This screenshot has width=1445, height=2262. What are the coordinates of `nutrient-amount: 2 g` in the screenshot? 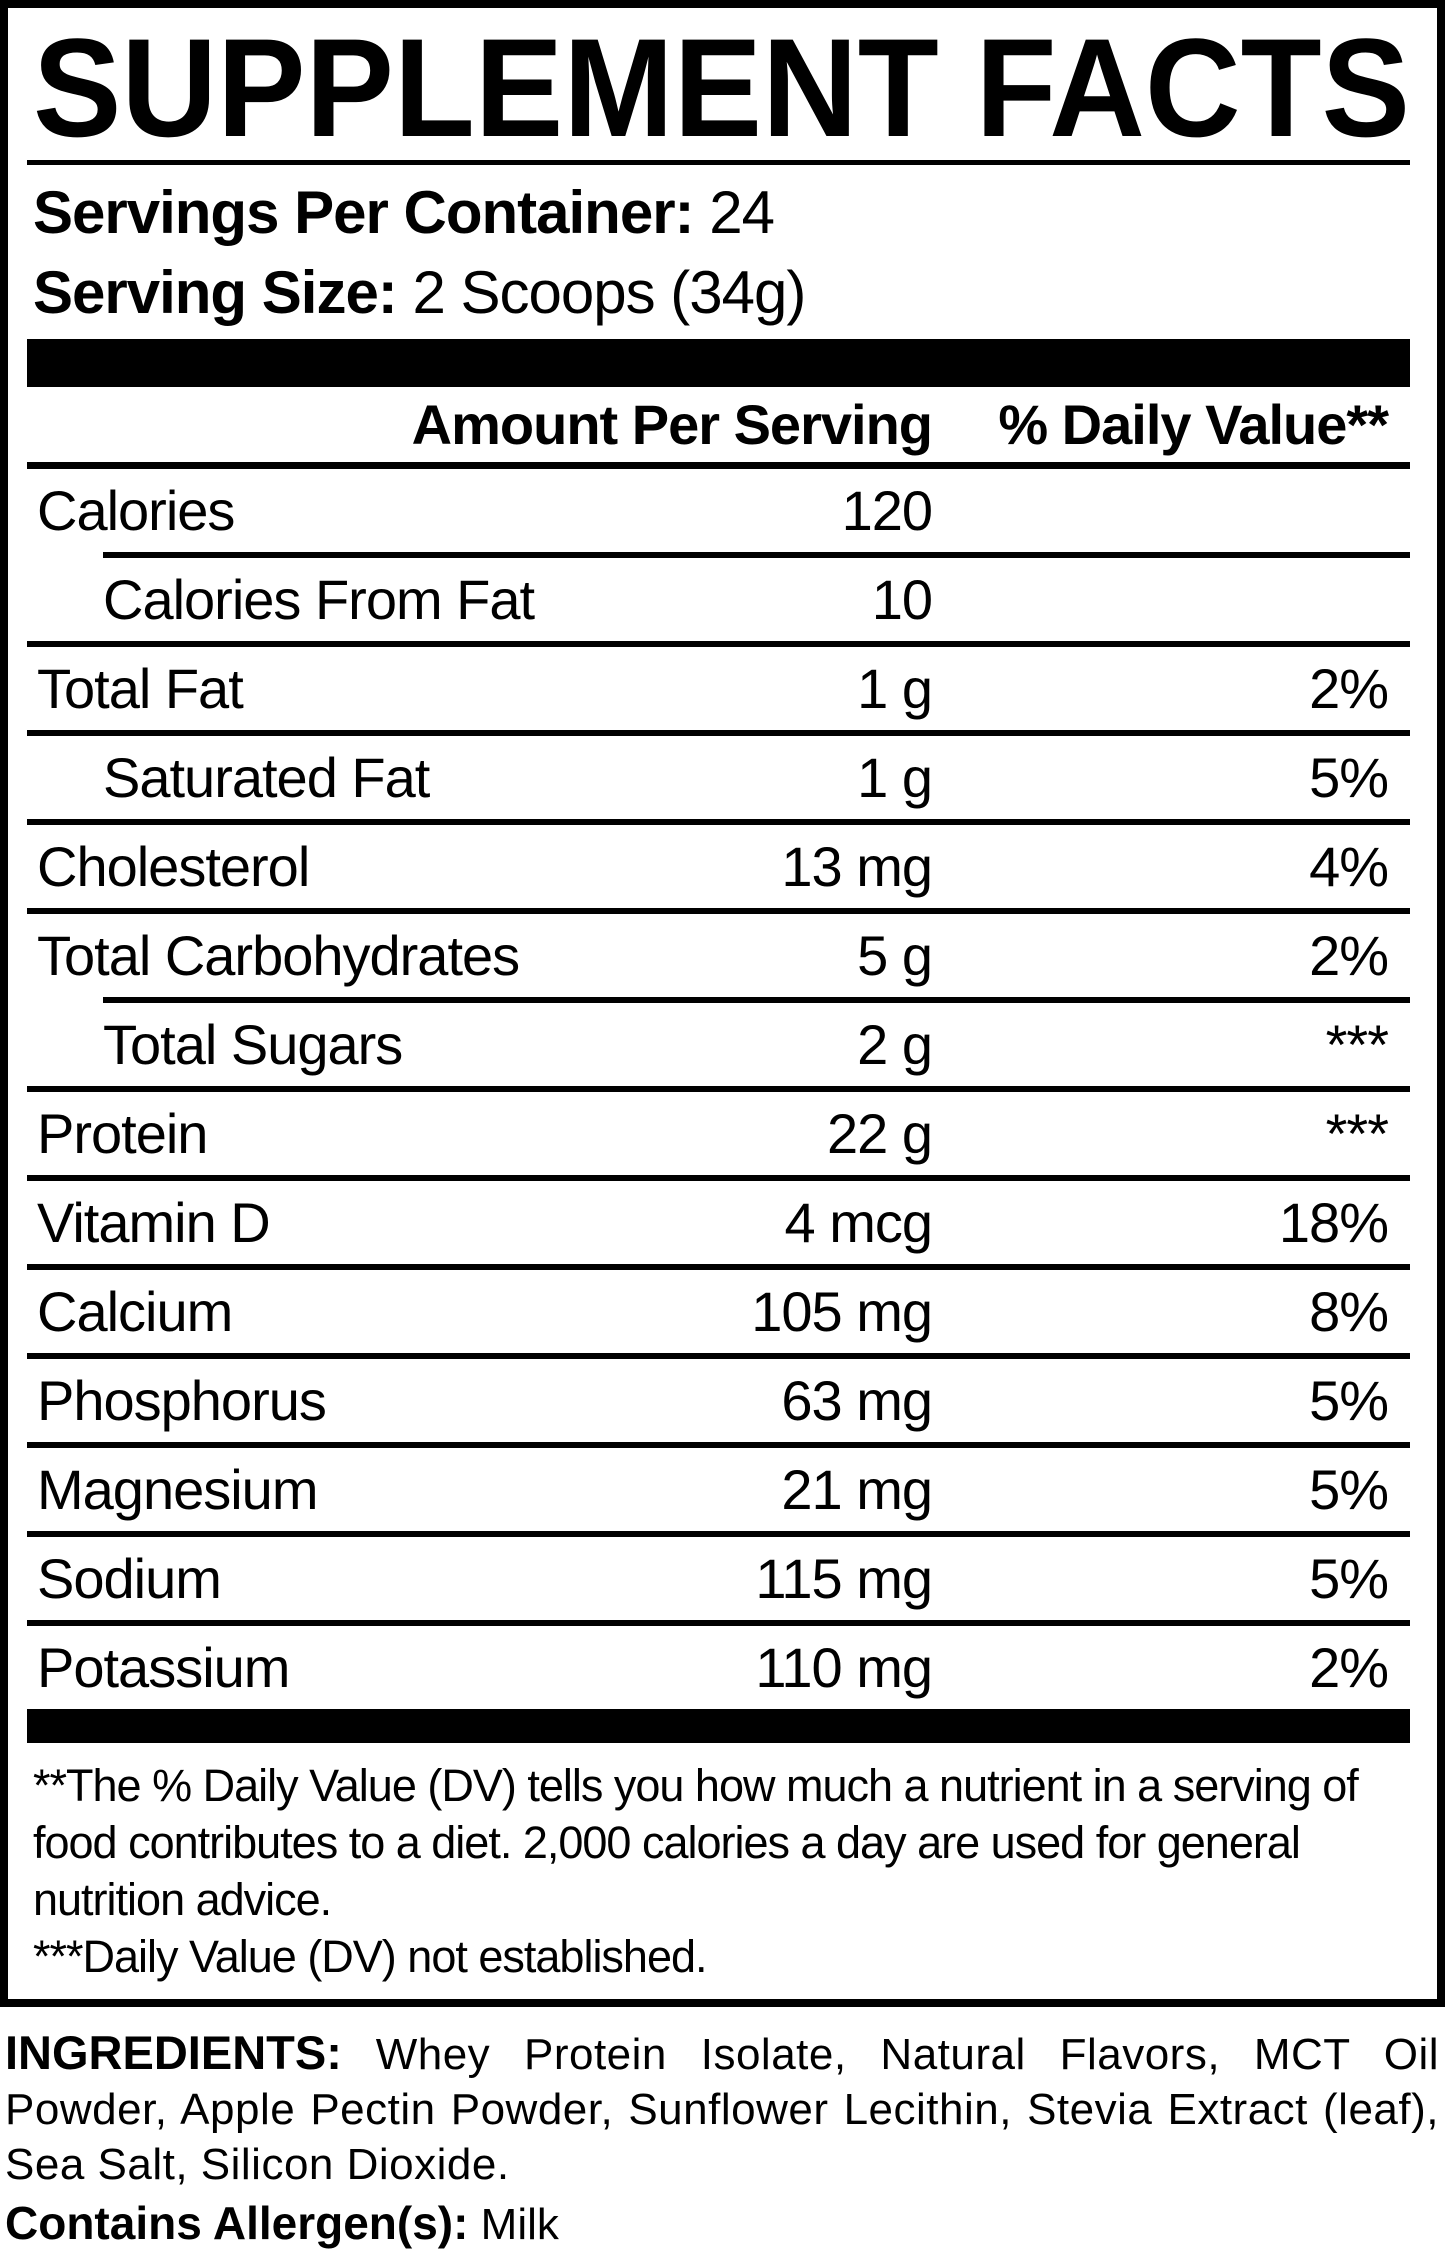 It's located at (895, 1044).